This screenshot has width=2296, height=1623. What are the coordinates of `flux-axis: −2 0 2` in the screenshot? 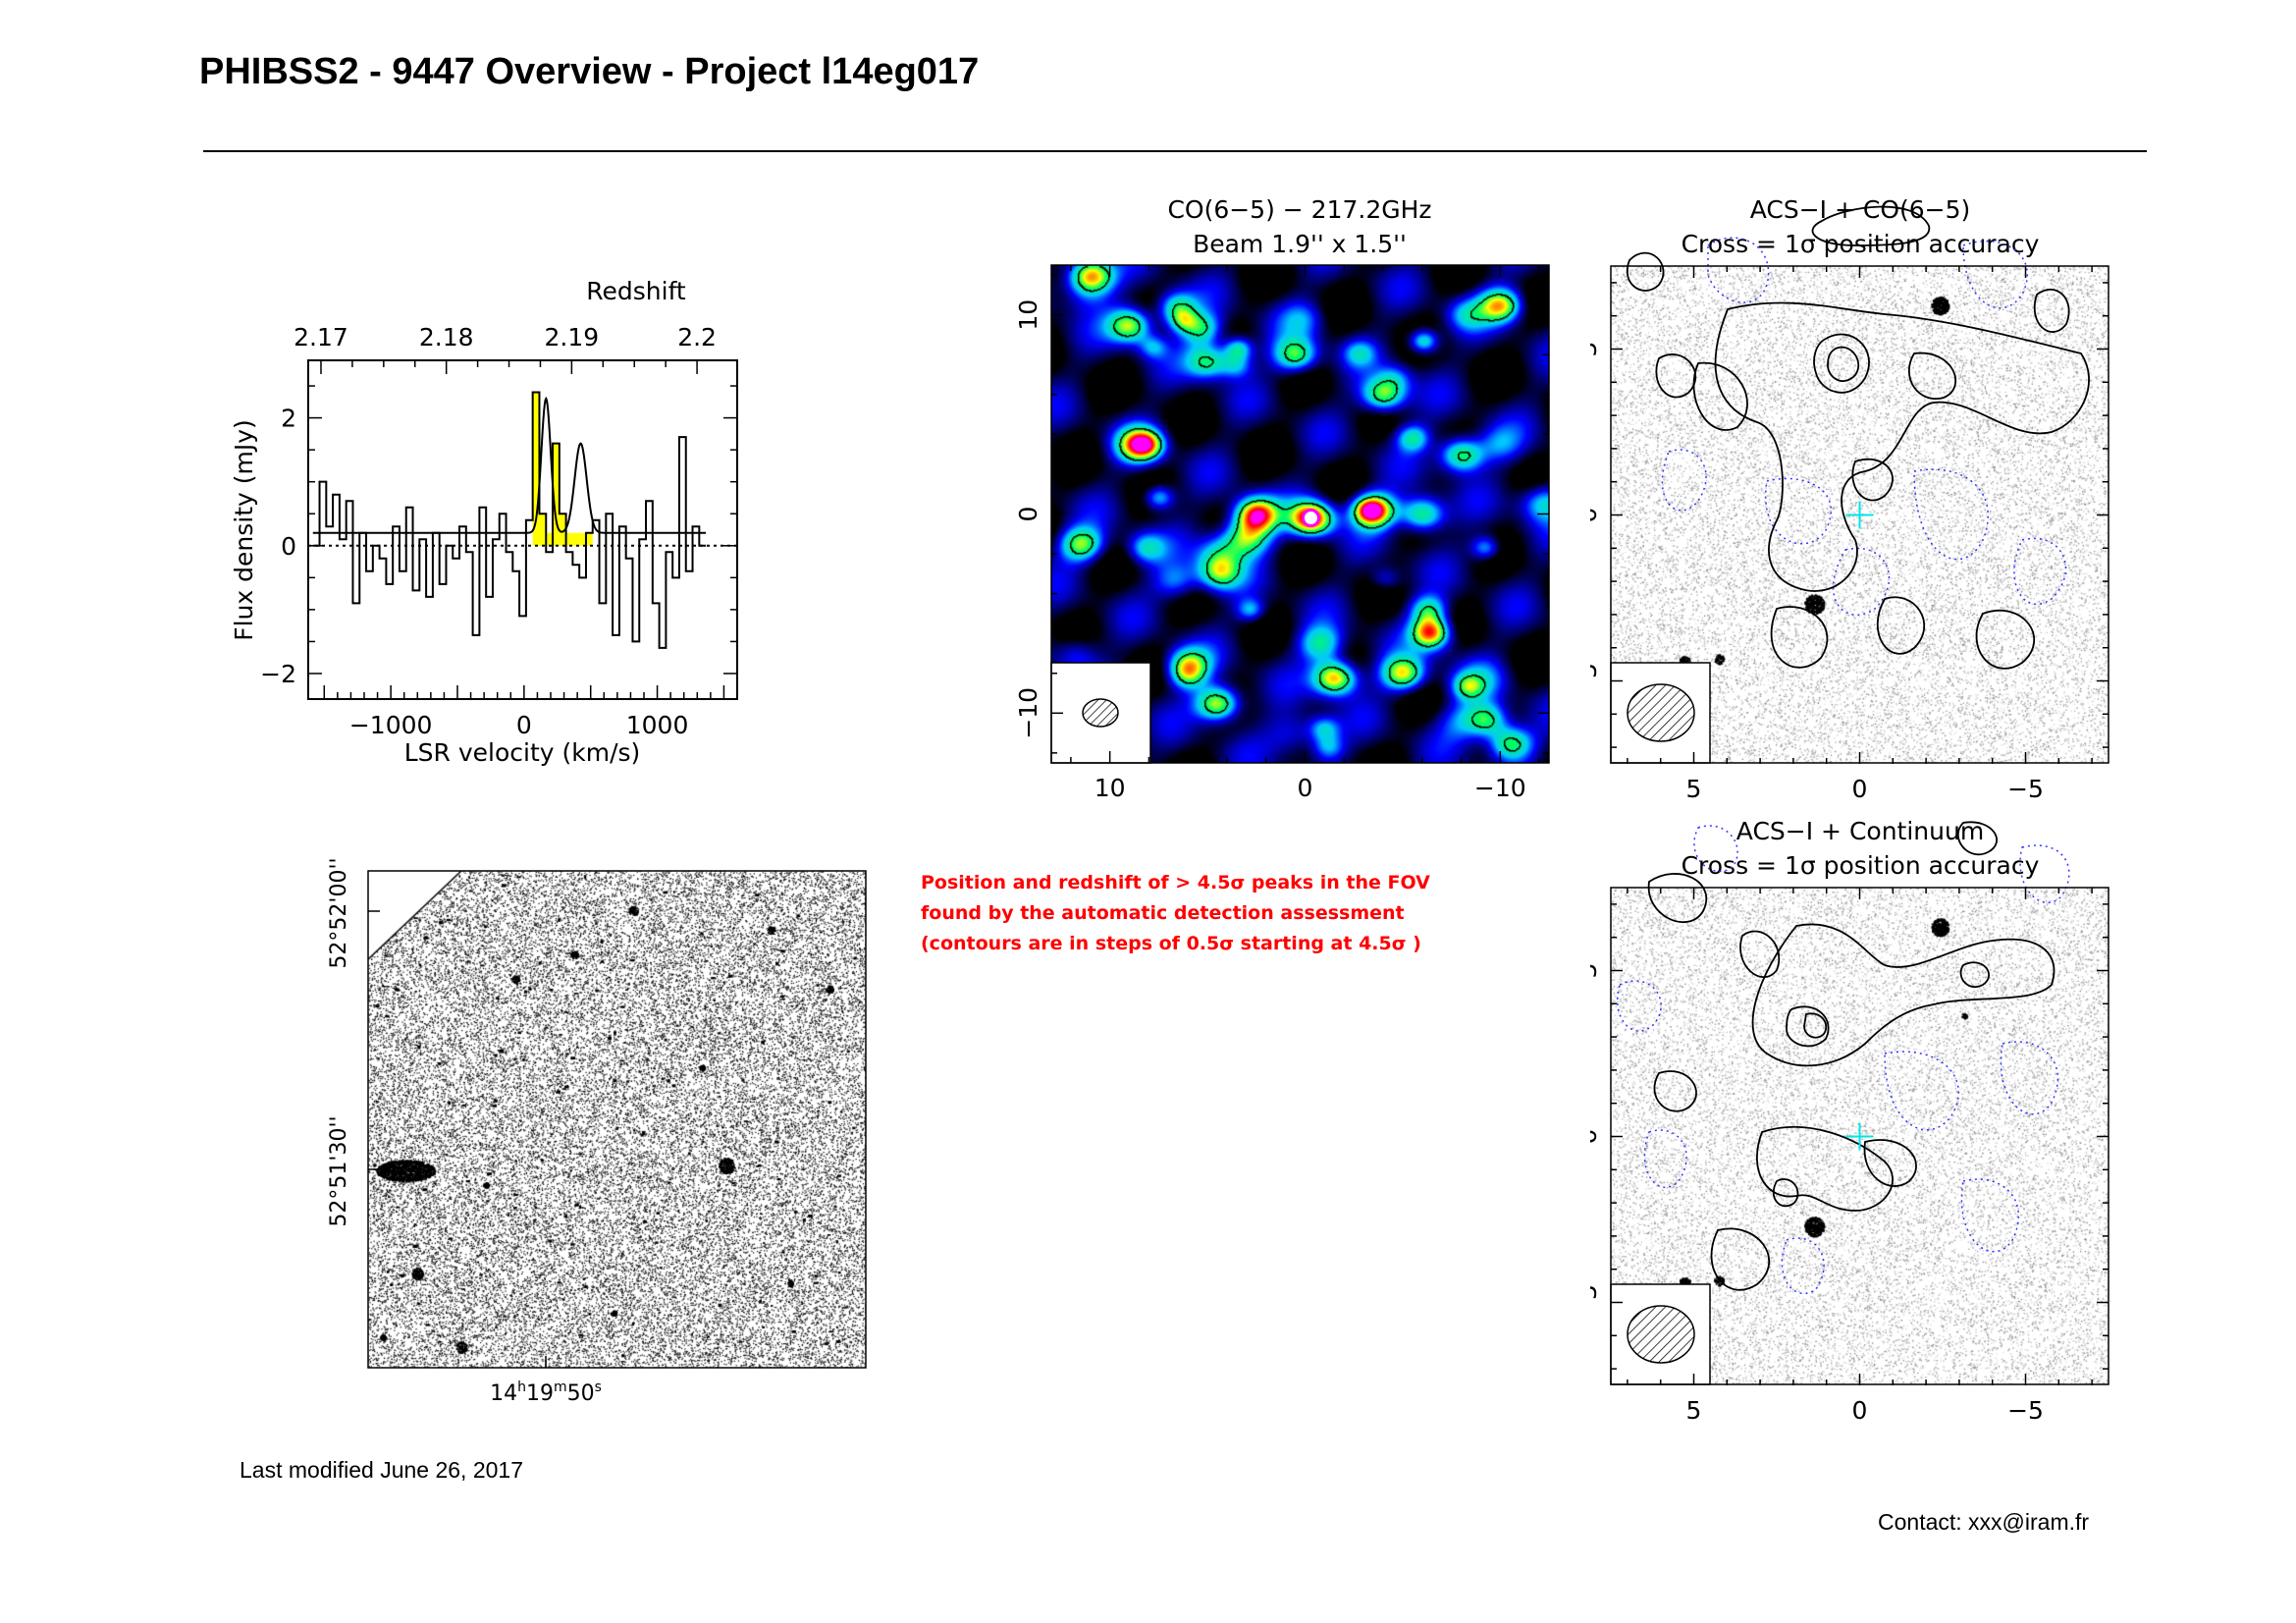 It's located at (499, 537).